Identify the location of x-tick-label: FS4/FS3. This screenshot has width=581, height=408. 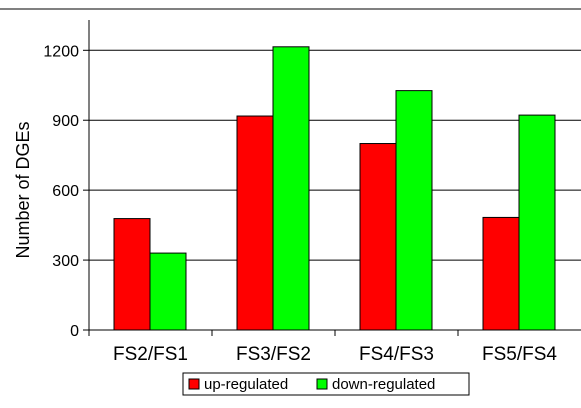
(396, 354).